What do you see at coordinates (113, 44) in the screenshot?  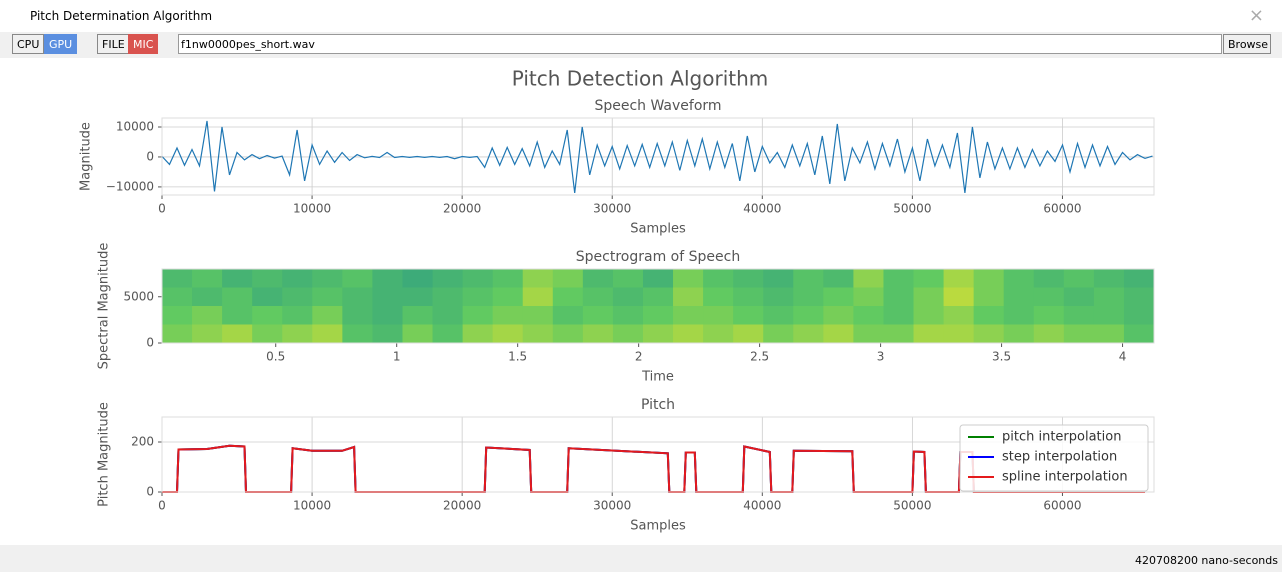 I see `file-button: FILE` at bounding box center [113, 44].